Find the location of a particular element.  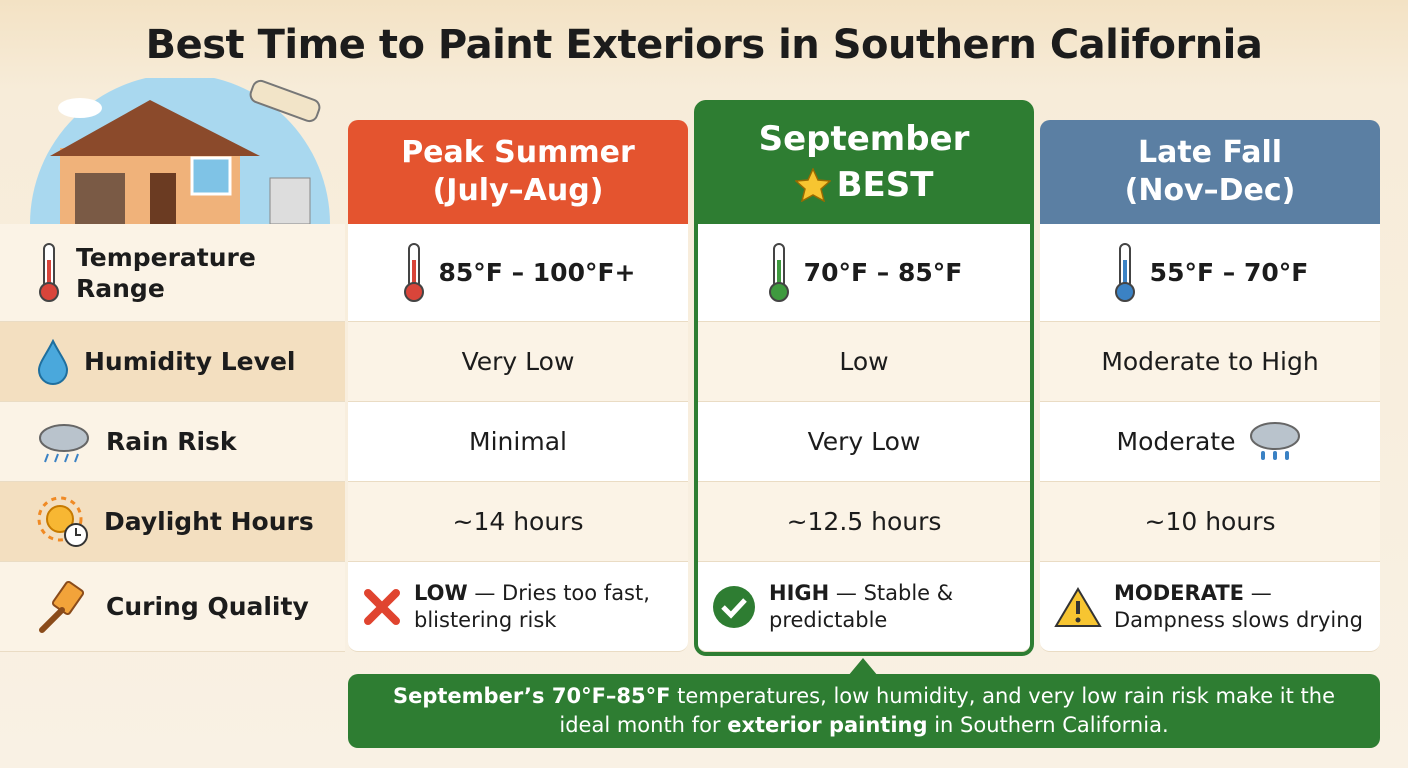

summary-segment: September’s 70°F–85°F is located at coordinates (531, 696).